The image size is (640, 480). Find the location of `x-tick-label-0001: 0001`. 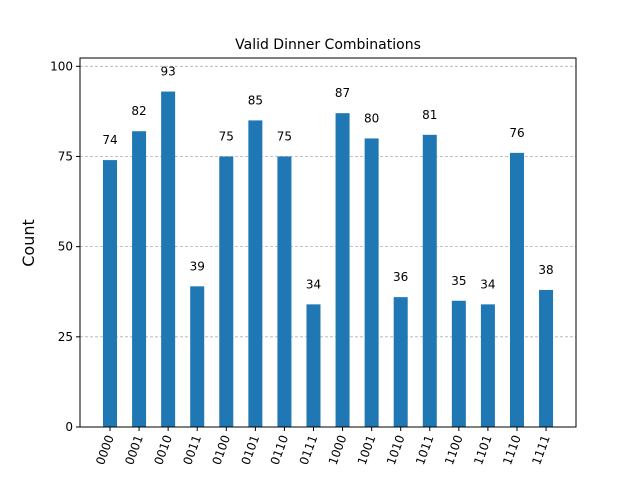

x-tick-label-0001: 0001 is located at coordinates (134, 449).